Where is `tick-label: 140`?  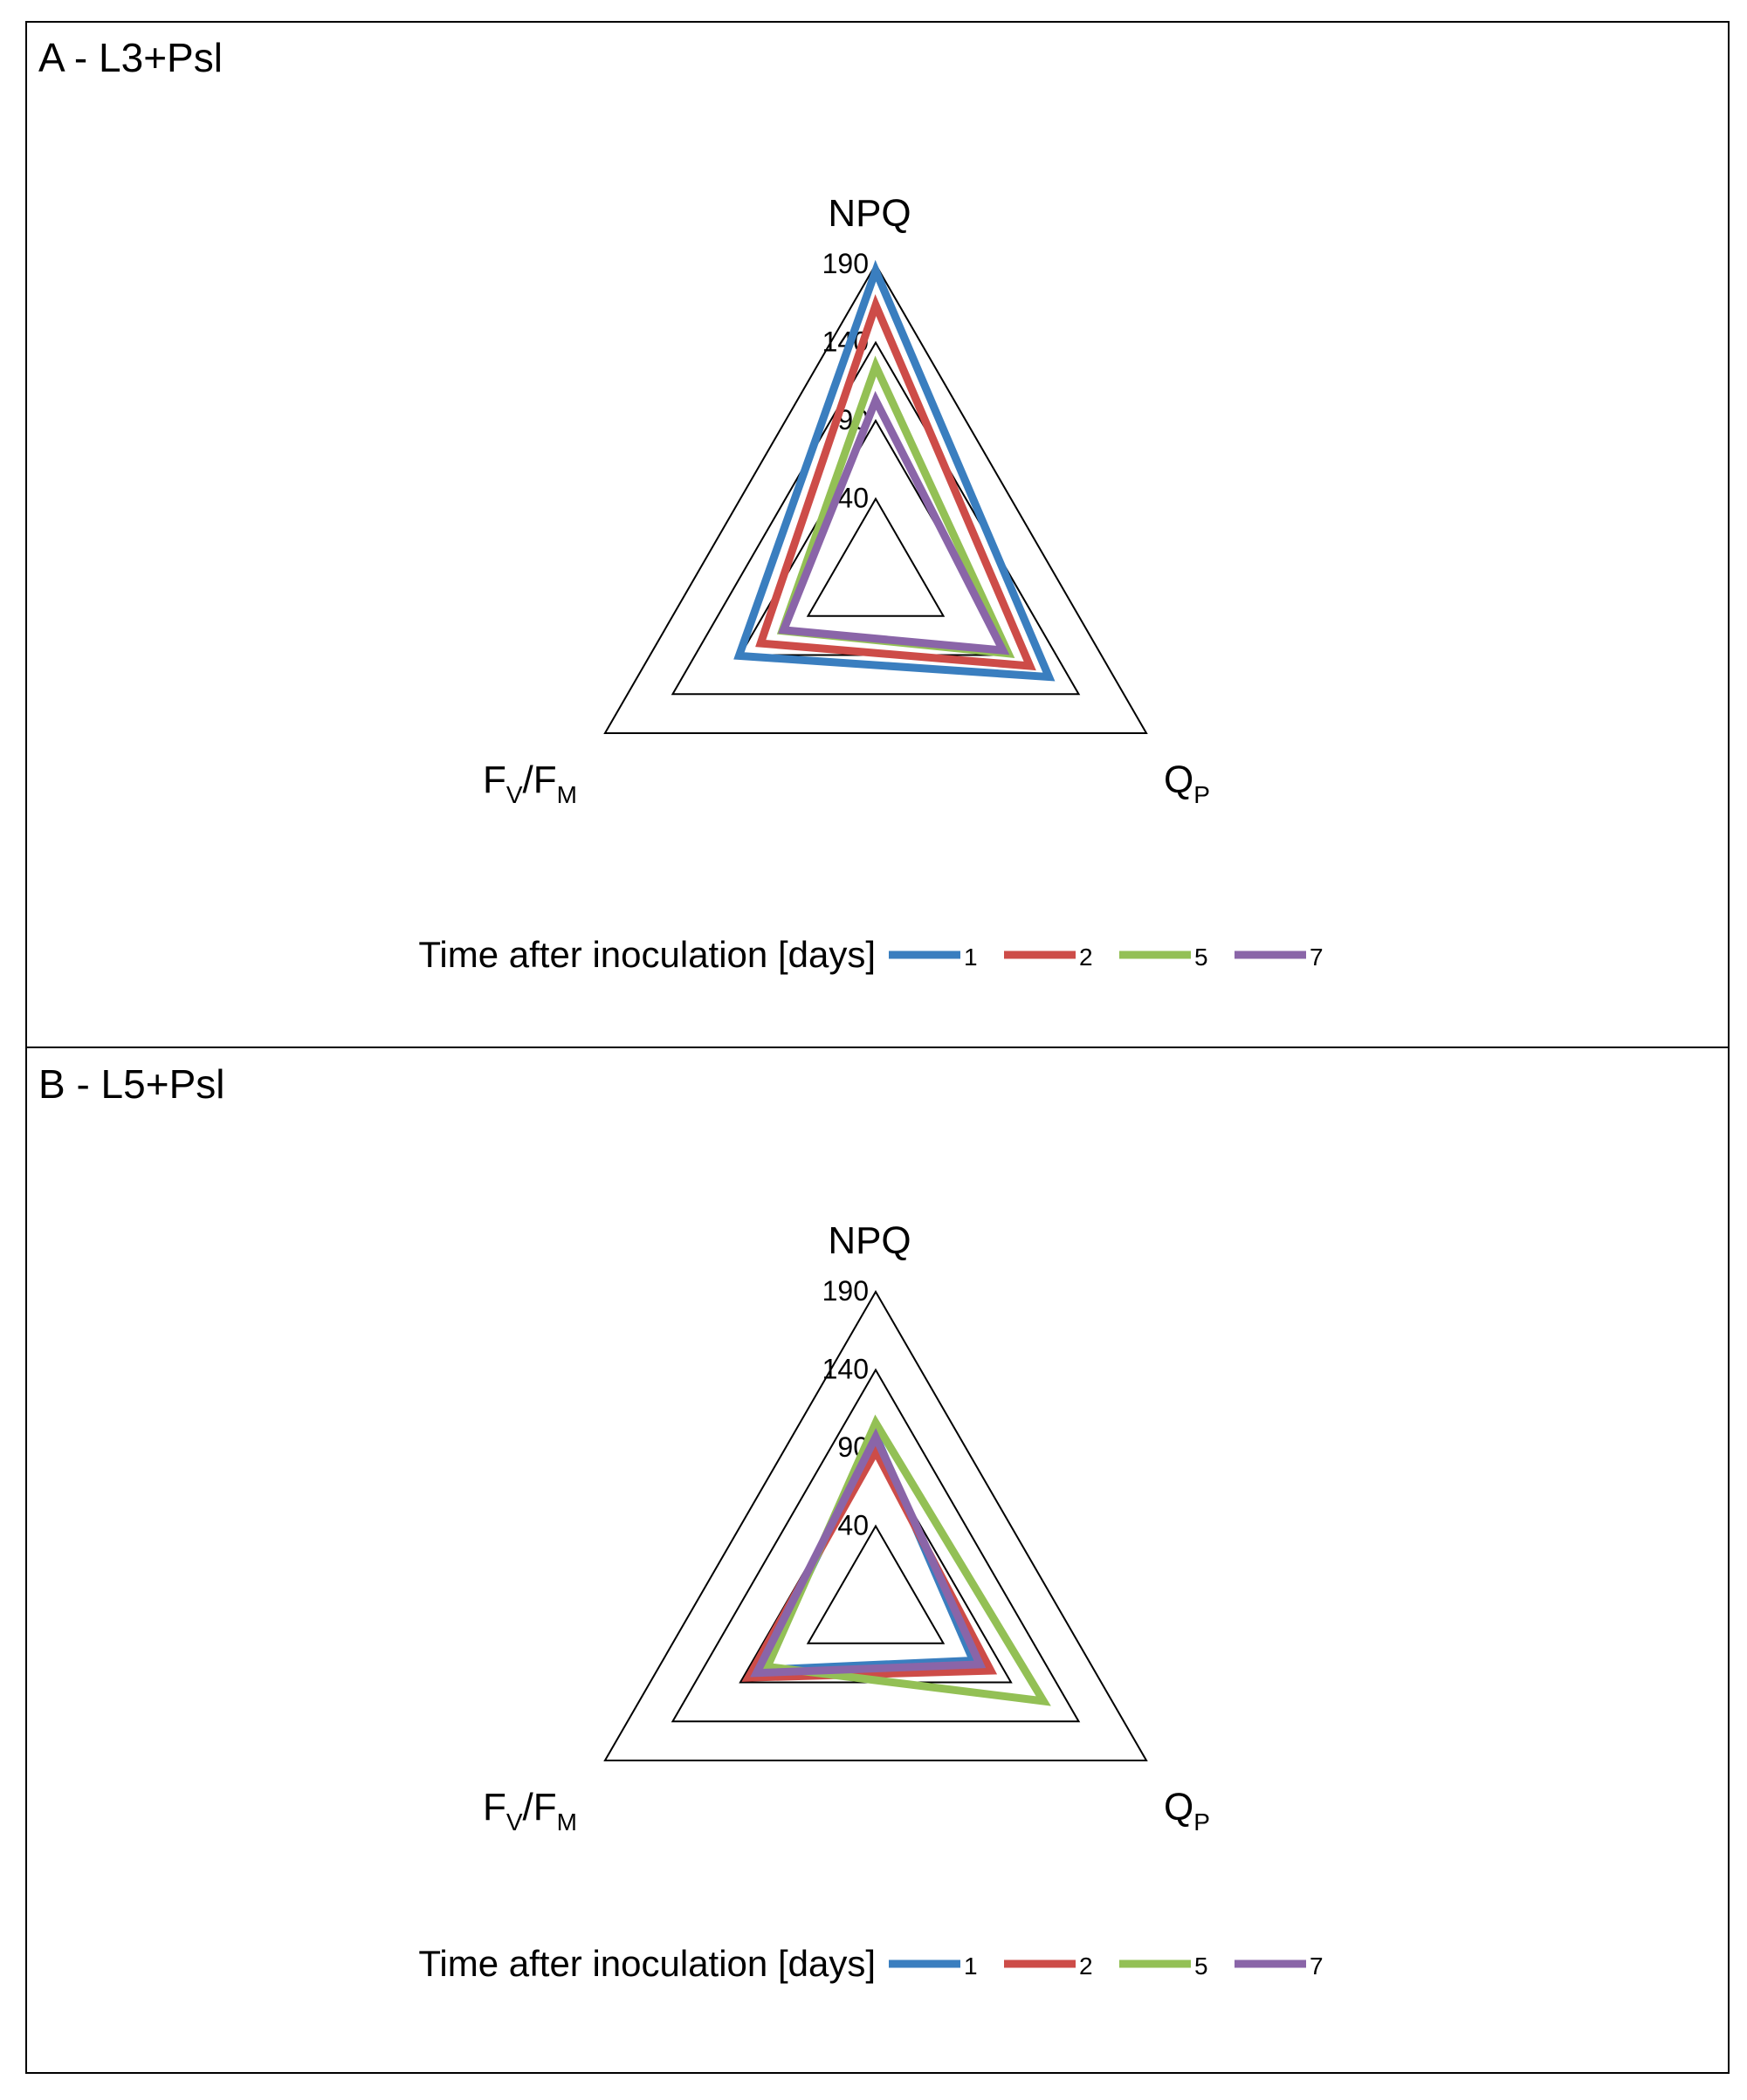
tick-label: 140 is located at coordinates (845, 1369).